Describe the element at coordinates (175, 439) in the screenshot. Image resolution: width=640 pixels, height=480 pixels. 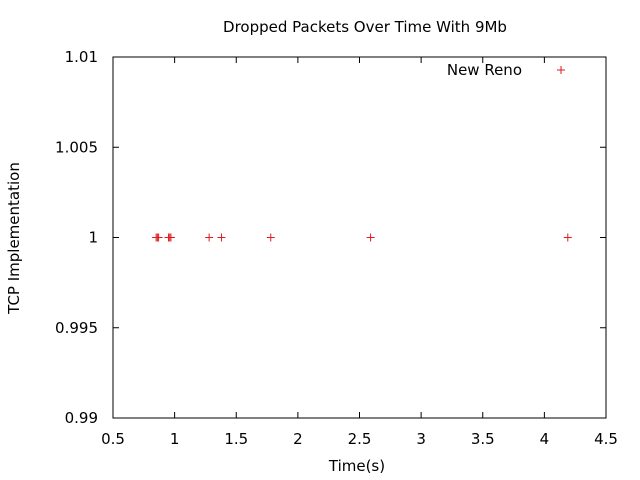
I see `x-tick-label: 1` at that location.